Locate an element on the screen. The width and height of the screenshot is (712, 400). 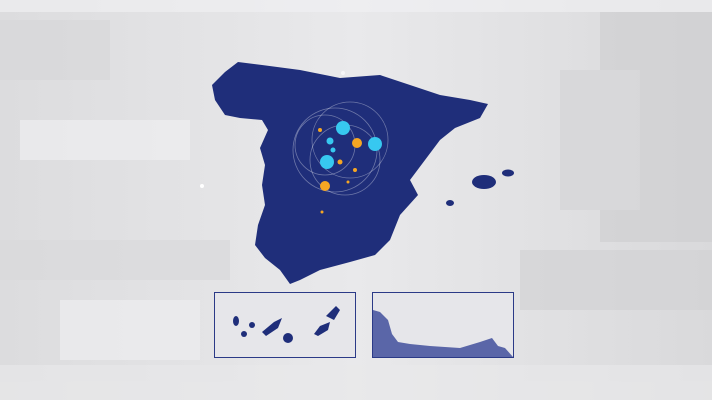
ceuta-melilla-inset is located at coordinates (443, 325).